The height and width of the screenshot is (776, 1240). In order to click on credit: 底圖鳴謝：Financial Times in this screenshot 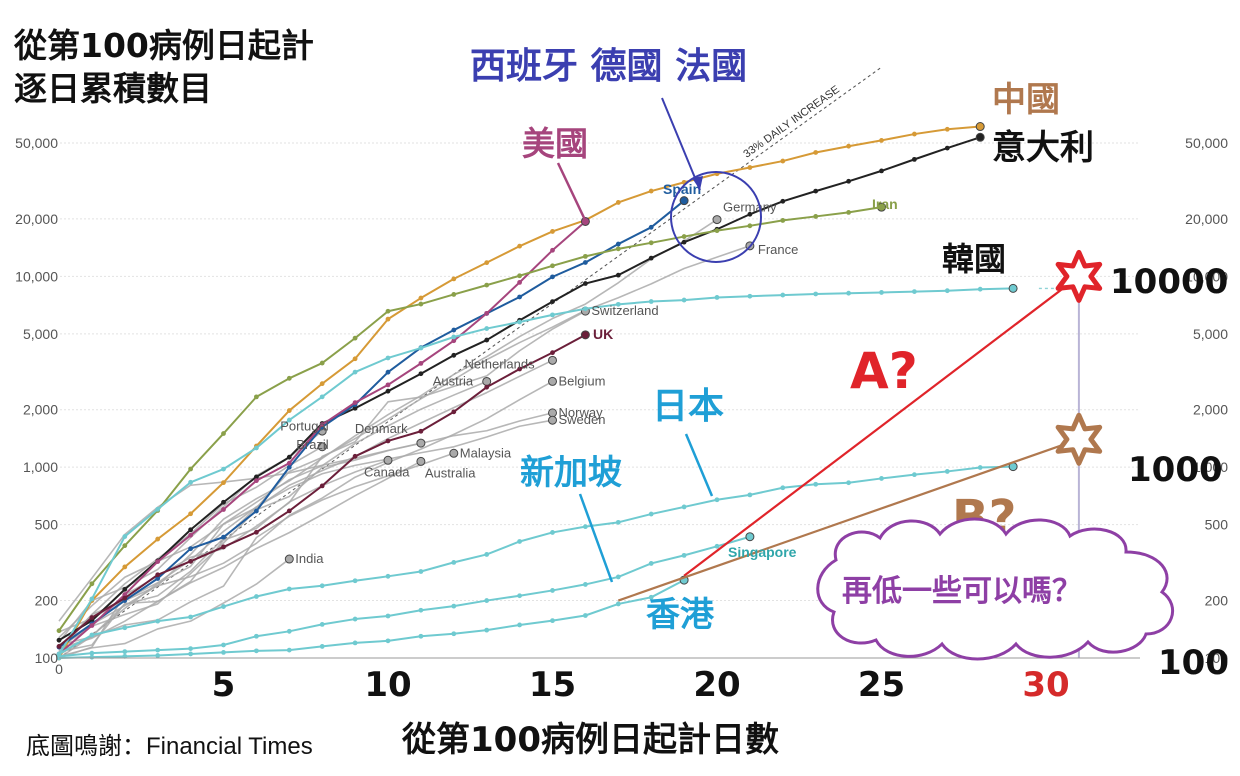, I will do `click(169, 746)`.